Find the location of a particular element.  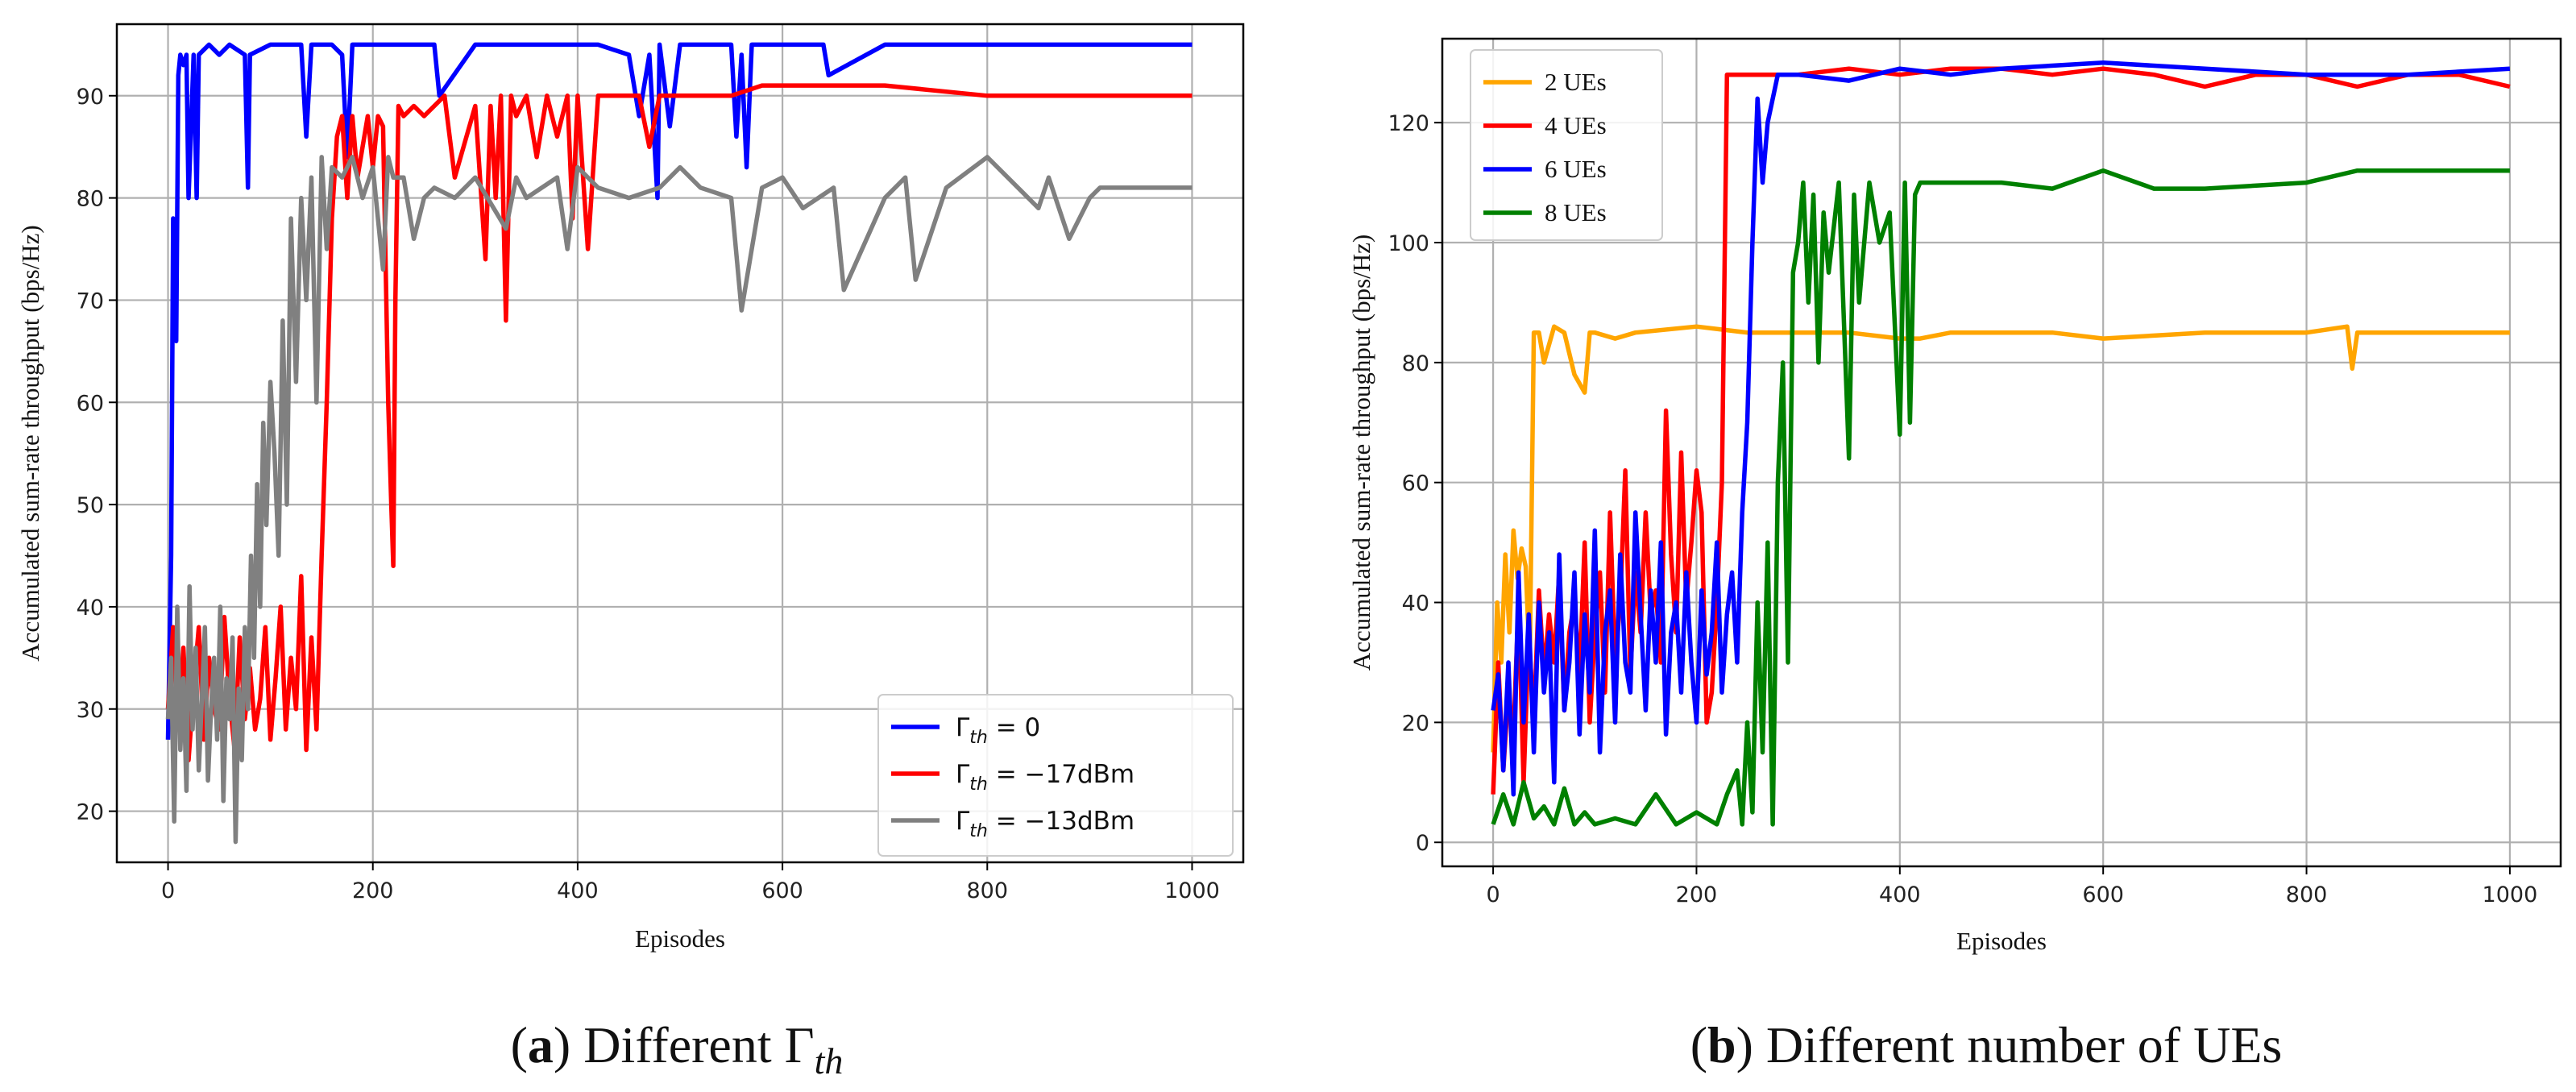

y-tick-label: 30 is located at coordinates (90, 710).